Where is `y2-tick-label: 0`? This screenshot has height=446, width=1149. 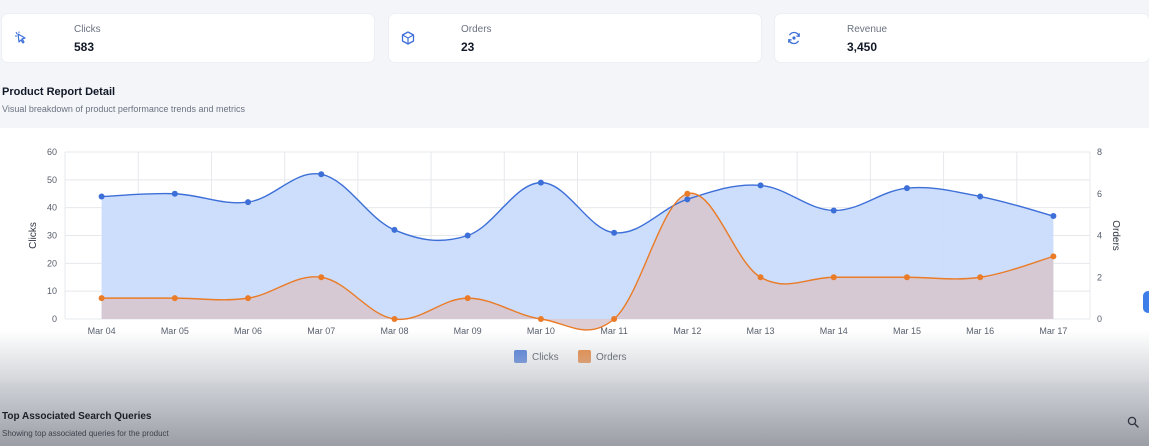 y2-tick-label: 0 is located at coordinates (1099, 319).